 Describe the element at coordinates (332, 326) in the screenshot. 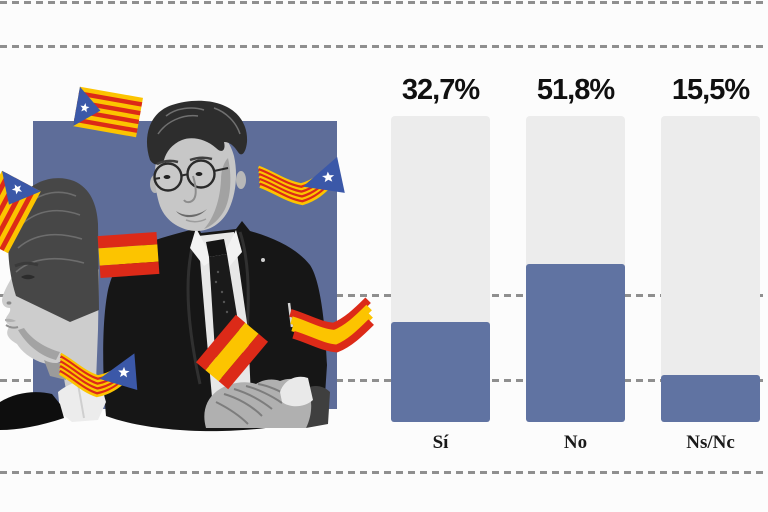

I see `spain-flag-wavy-right` at that location.